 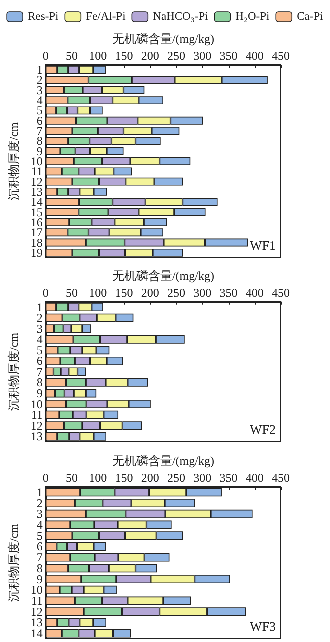 I want to click on legend-label: Ca-Pi, so click(x=310, y=17).